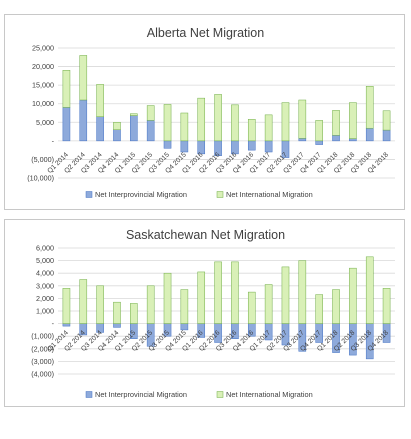  What do you see at coordinates (42, 361) in the screenshot?
I see `y-tick-label: (3,000)` at bounding box center [42, 361].